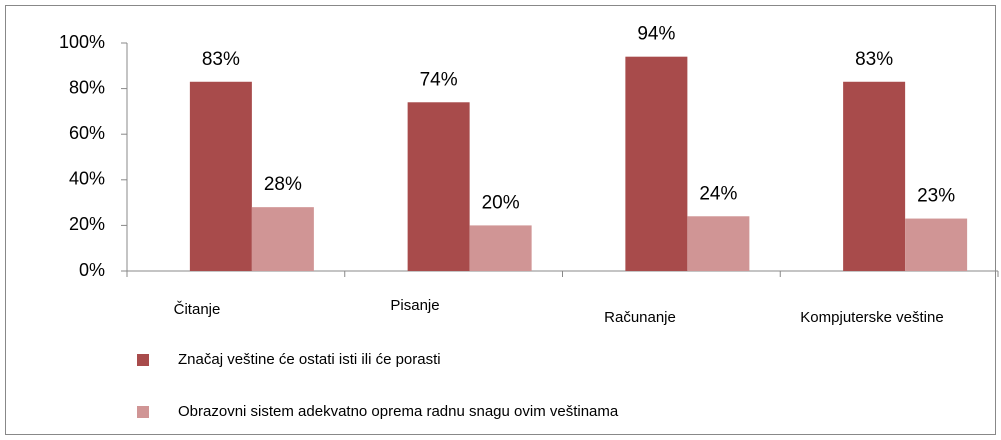  What do you see at coordinates (87, 224) in the screenshot?
I see `y-tick-label: 20%` at bounding box center [87, 224].